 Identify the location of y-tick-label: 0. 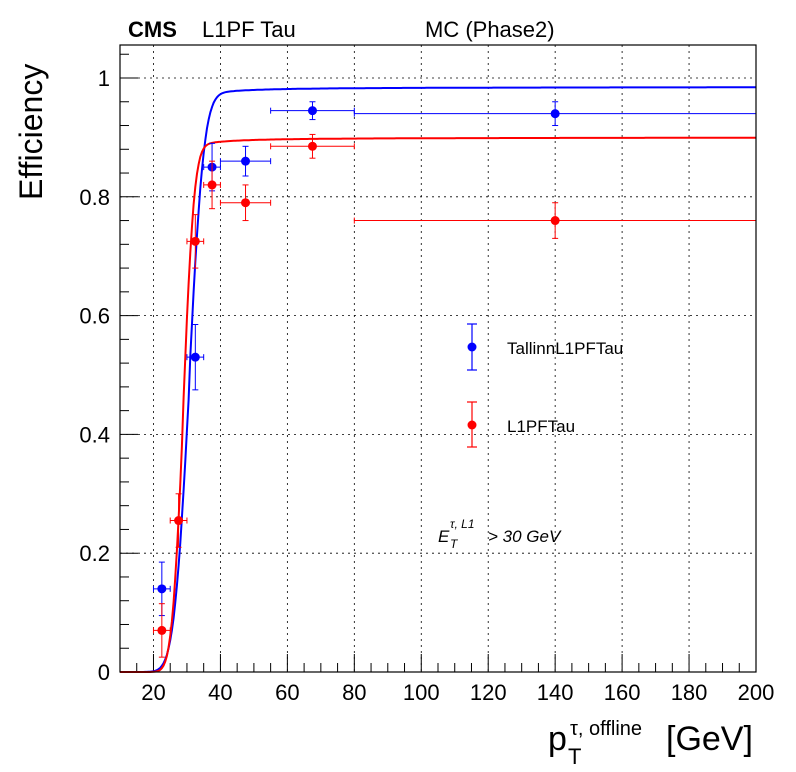
(104, 672).